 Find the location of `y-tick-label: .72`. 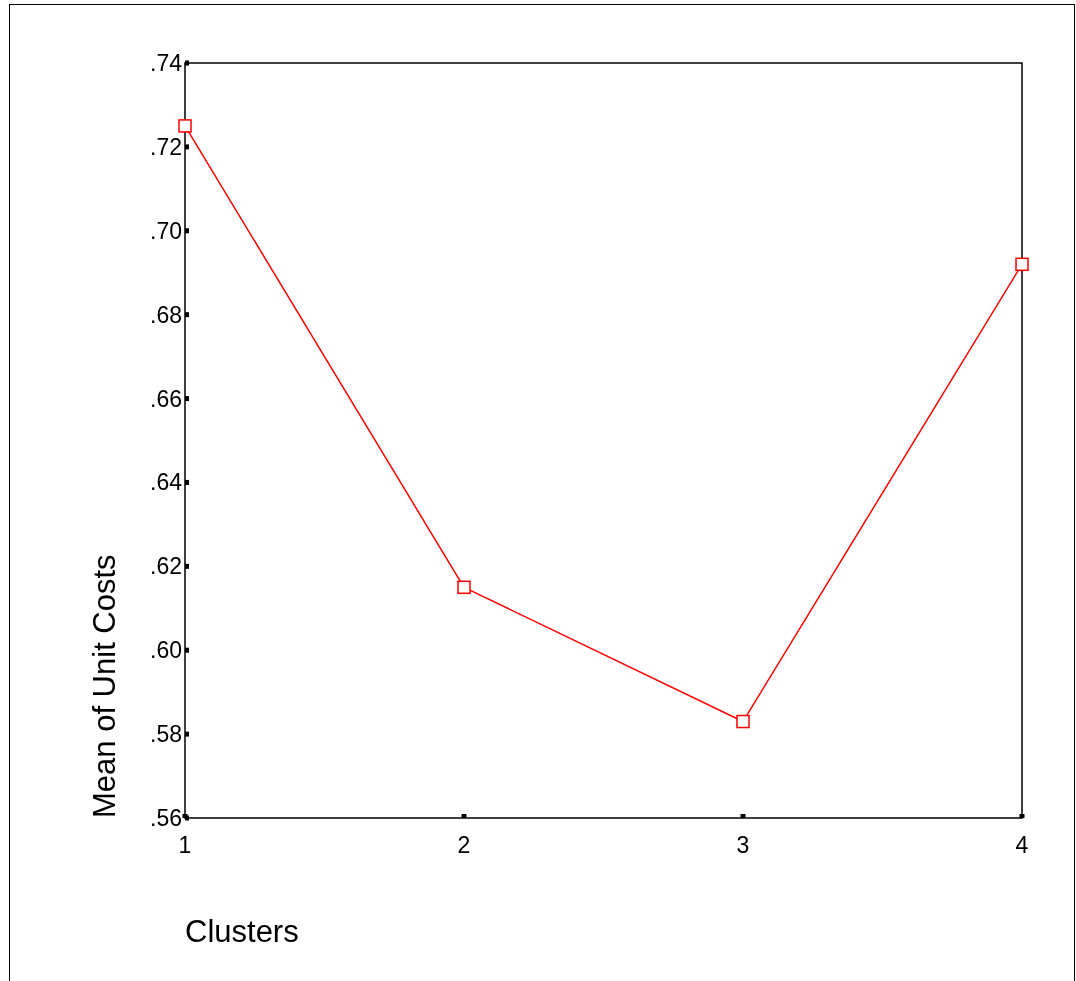

y-tick-label: .72 is located at coordinates (166, 146).